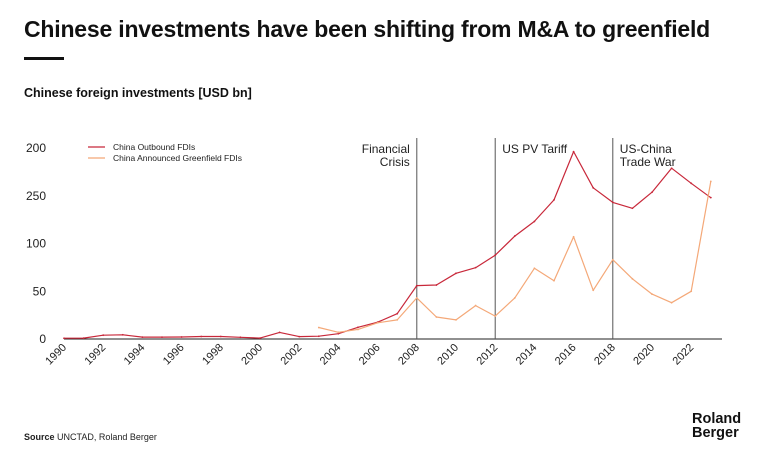  Describe the element at coordinates (213, 355) in the screenshot. I see `x-tick-label: 1998` at that location.